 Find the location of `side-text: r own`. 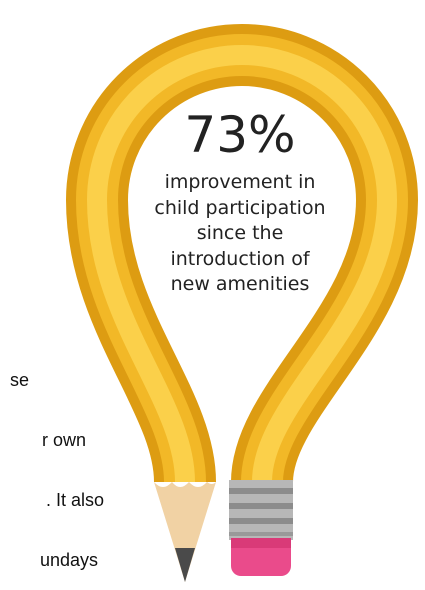

side-text: r own is located at coordinates (64, 440).